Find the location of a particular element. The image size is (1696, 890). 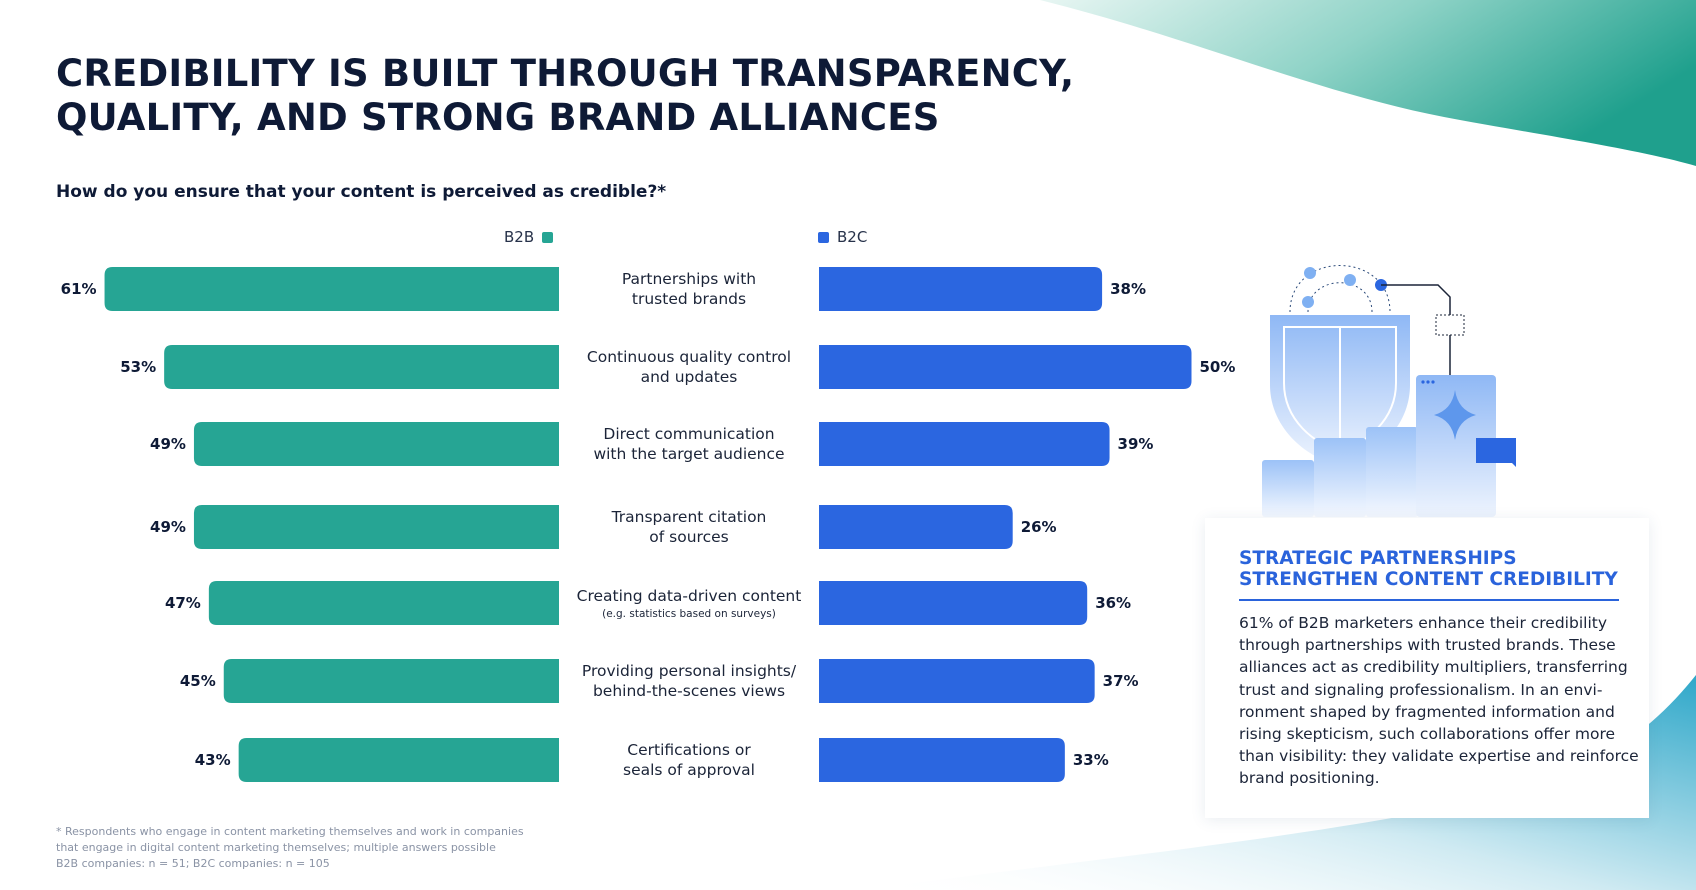

bar-b2b-value-label: 53% is located at coordinates (138, 367).